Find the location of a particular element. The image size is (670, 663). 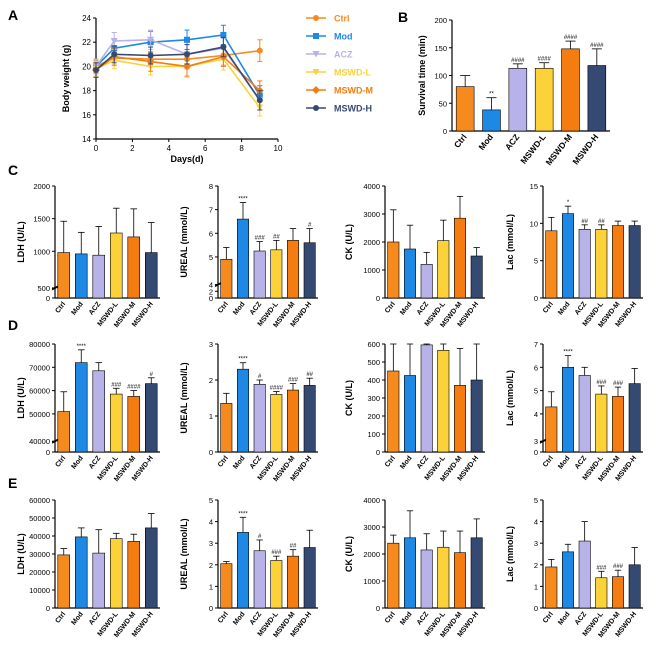

y-tick-label: 7 is located at coordinates (536, 344).